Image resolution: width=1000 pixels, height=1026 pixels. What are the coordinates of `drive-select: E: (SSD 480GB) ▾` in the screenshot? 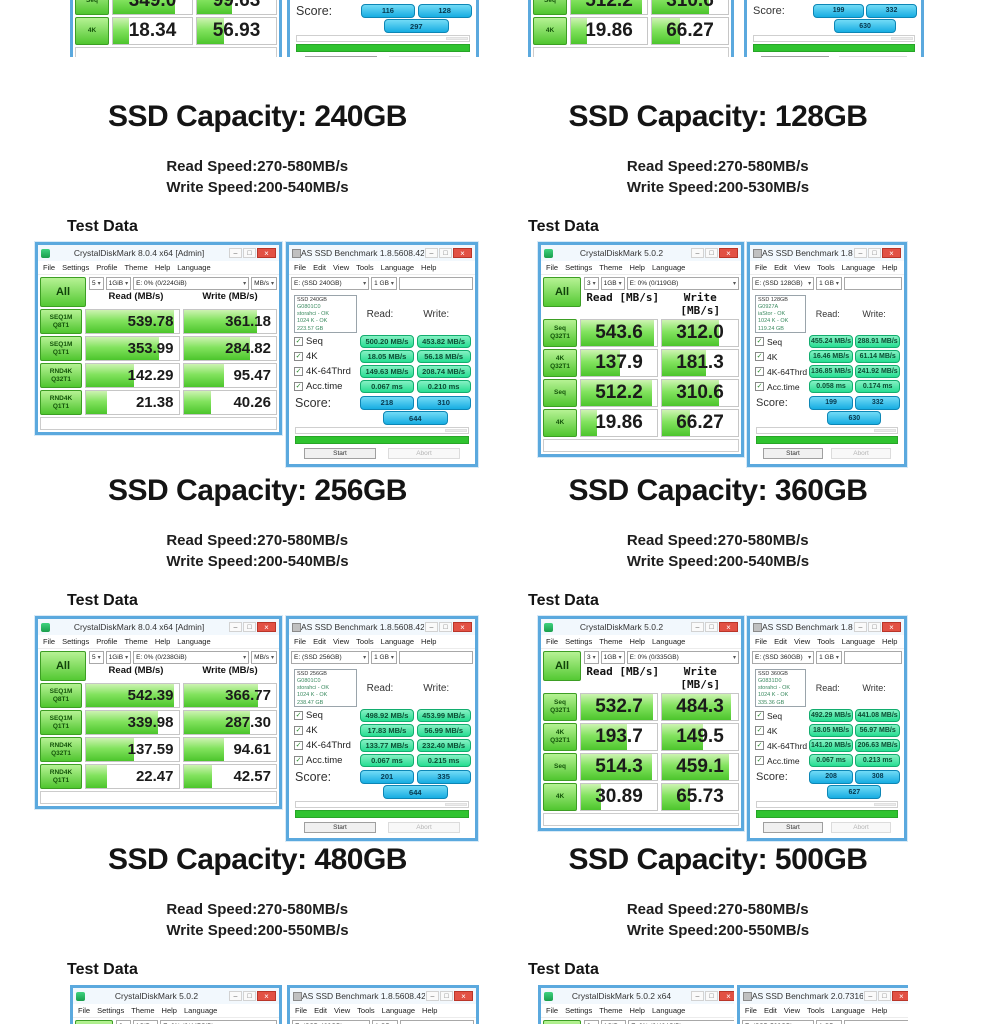 It's located at (331, 1022).